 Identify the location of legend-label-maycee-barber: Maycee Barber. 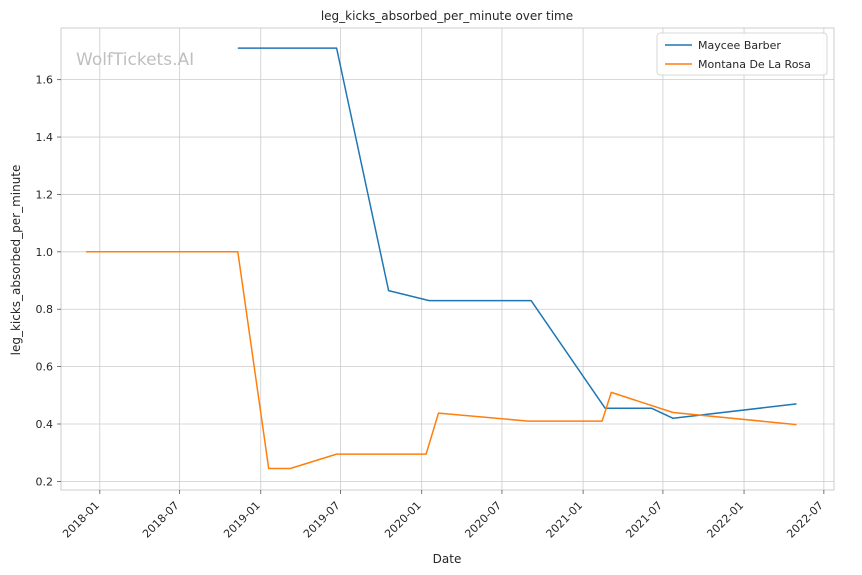
(739, 45).